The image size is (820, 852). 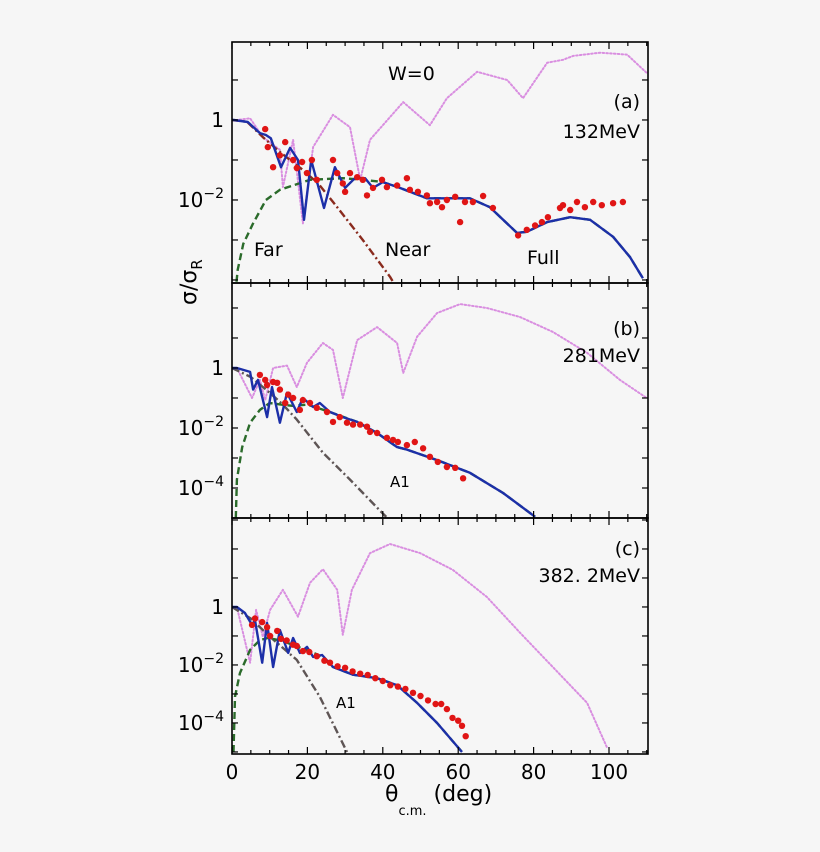 What do you see at coordinates (627, 102) in the screenshot?
I see `panel-label: (a)` at bounding box center [627, 102].